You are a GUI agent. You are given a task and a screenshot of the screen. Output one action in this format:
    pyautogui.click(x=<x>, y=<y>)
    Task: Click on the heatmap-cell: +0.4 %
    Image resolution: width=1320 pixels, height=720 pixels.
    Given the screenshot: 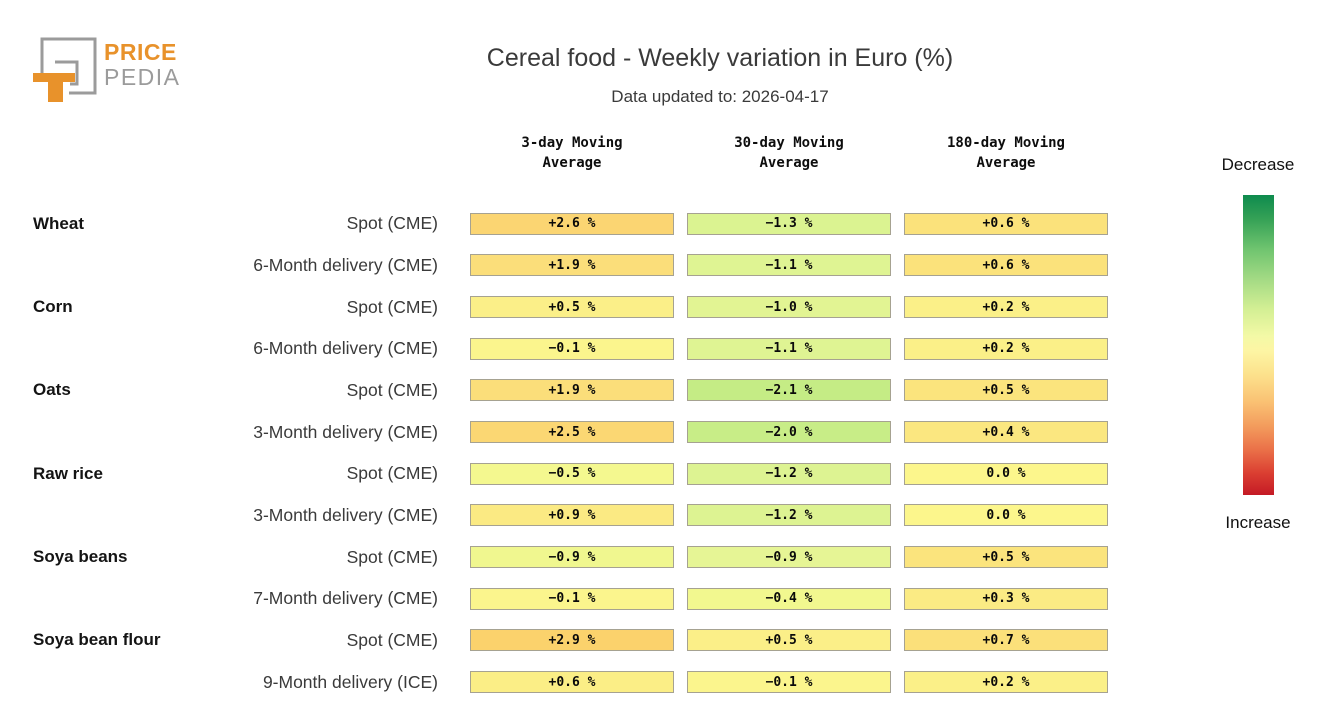 What is the action you would take?
    pyautogui.click(x=1006, y=432)
    